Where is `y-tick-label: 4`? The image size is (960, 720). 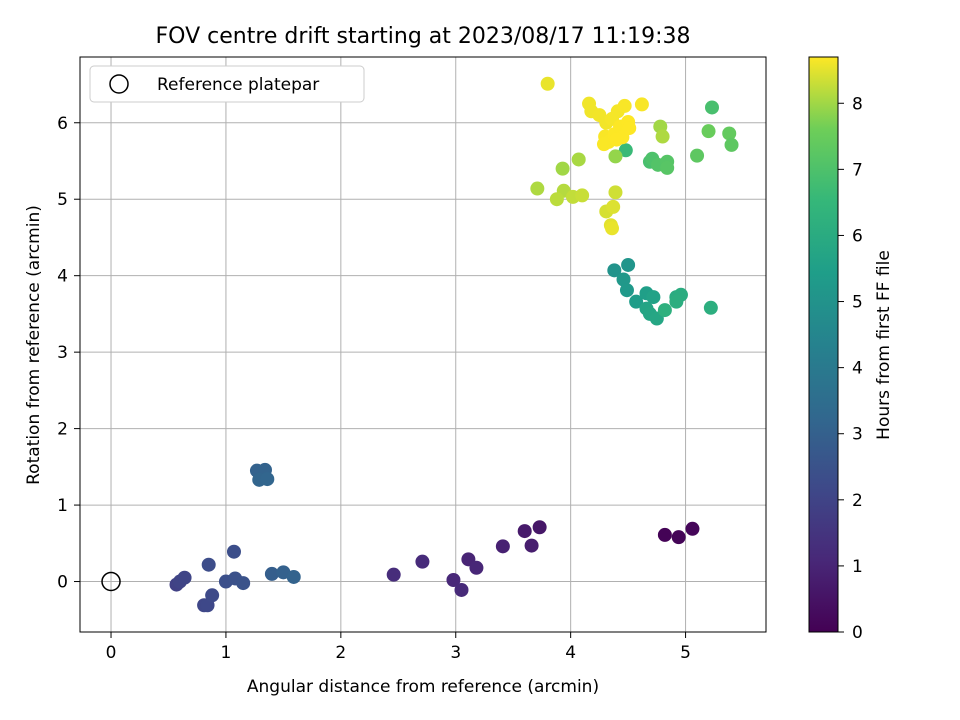
y-tick-label: 4 is located at coordinates (62, 277).